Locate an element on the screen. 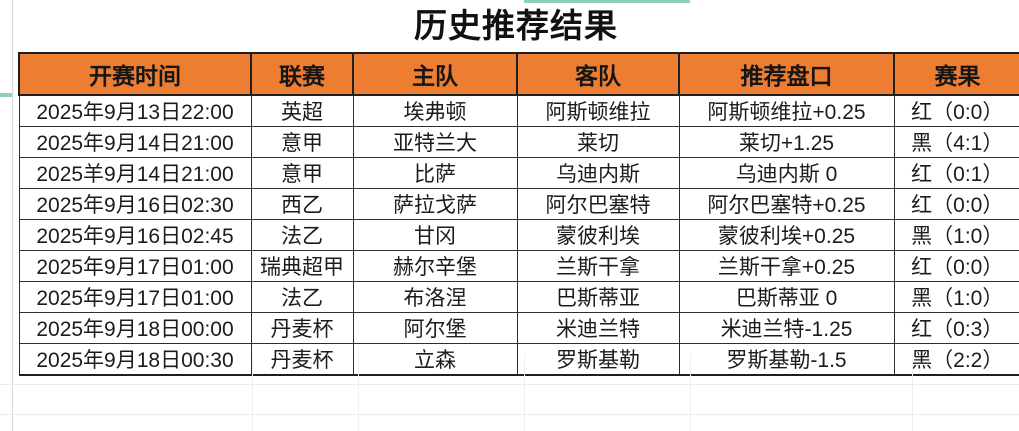 This screenshot has width=1019, height=431. cell-time: 2025年9月16日02:45 is located at coordinates (135, 235).